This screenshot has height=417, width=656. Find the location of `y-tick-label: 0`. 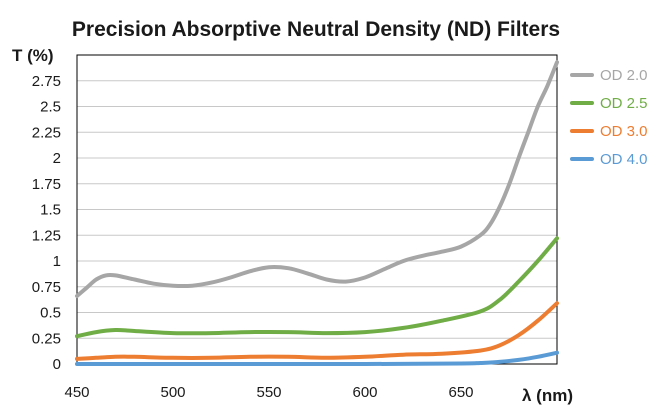

y-tick-label: 0 is located at coordinates (57, 364).